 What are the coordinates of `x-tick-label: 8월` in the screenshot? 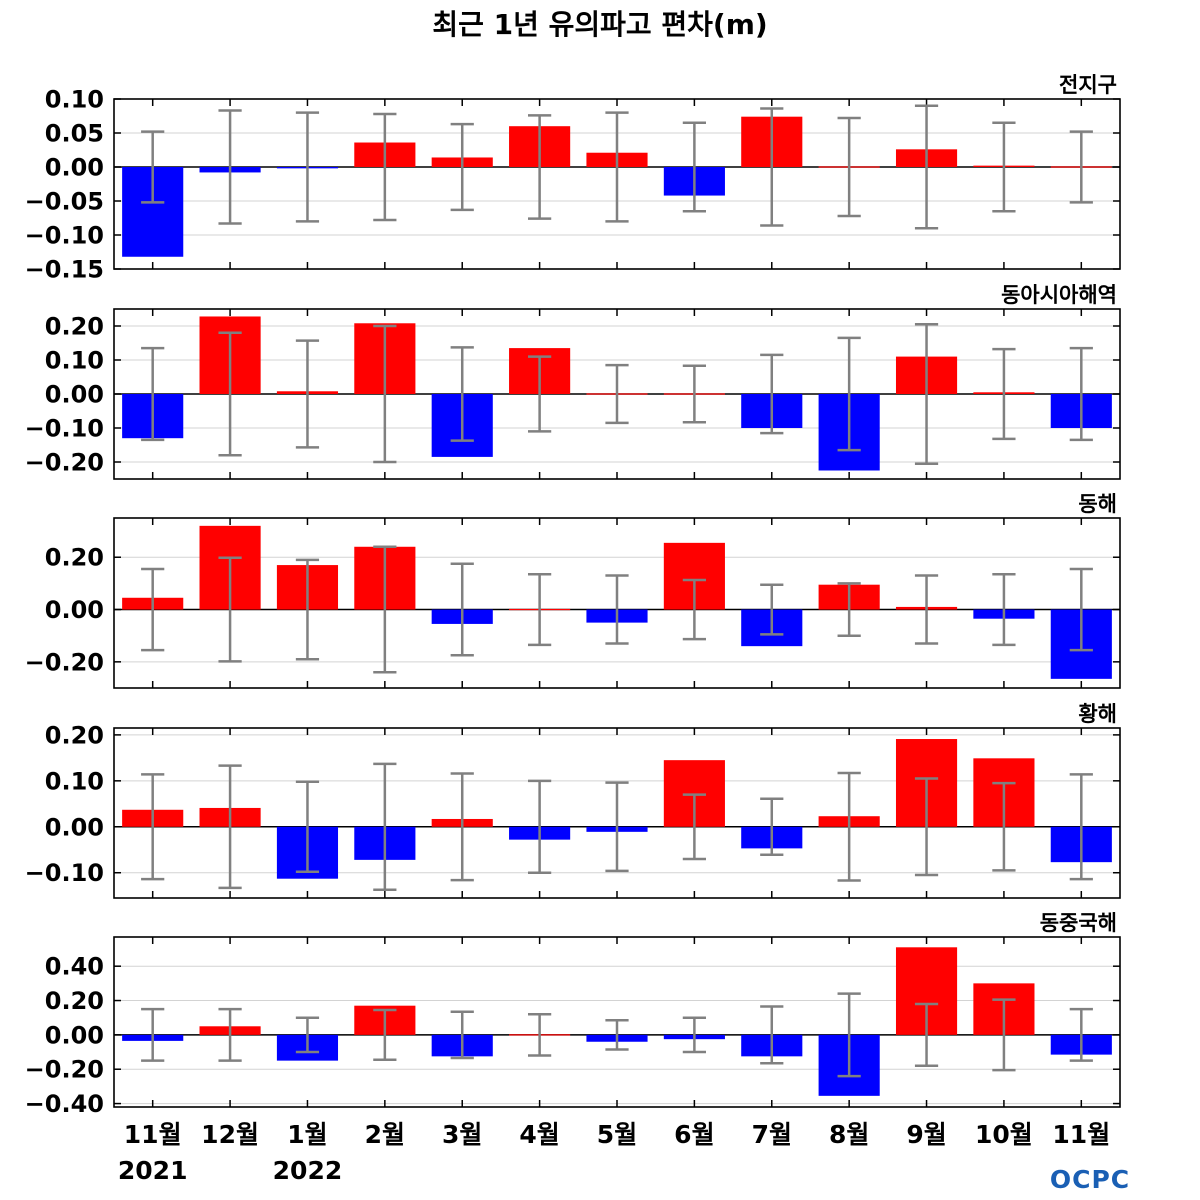 It's located at (849, 1134).